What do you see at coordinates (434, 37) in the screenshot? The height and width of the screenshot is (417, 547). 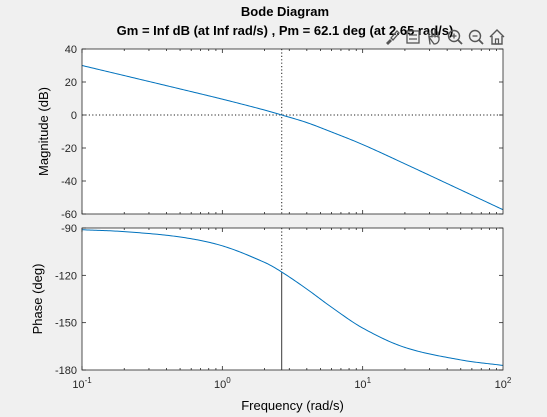 I see `pan-hand-icon` at bounding box center [434, 37].